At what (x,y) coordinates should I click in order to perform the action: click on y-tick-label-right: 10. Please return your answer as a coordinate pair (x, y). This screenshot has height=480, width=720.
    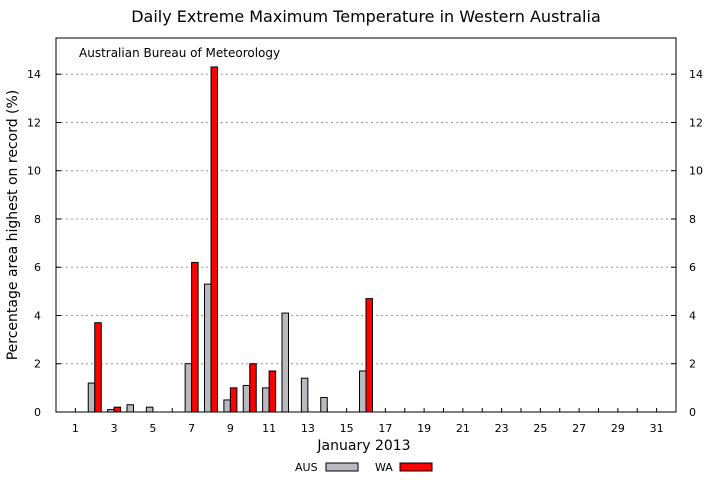
    Looking at the image, I should click on (696, 171).